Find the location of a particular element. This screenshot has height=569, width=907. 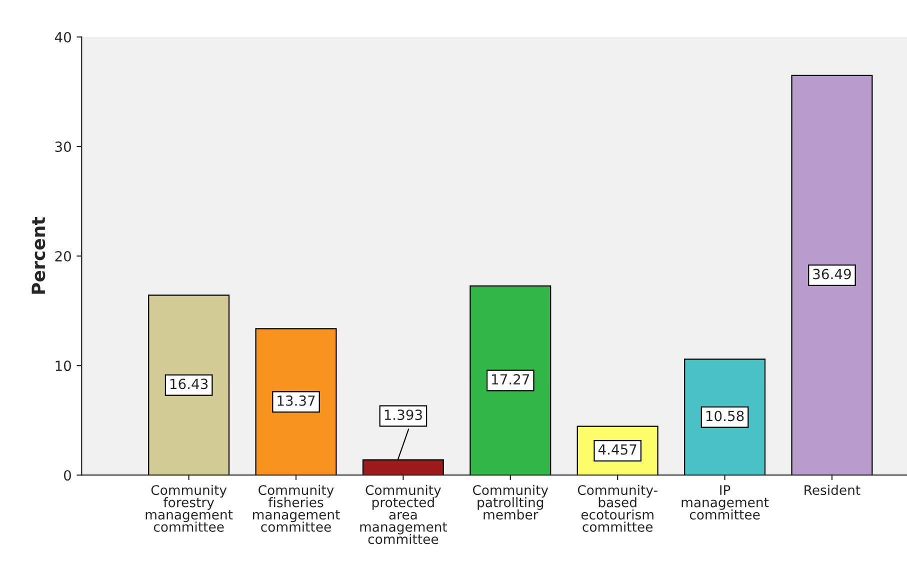

x-tick-label: Community patrollting member is located at coordinates (510, 502).